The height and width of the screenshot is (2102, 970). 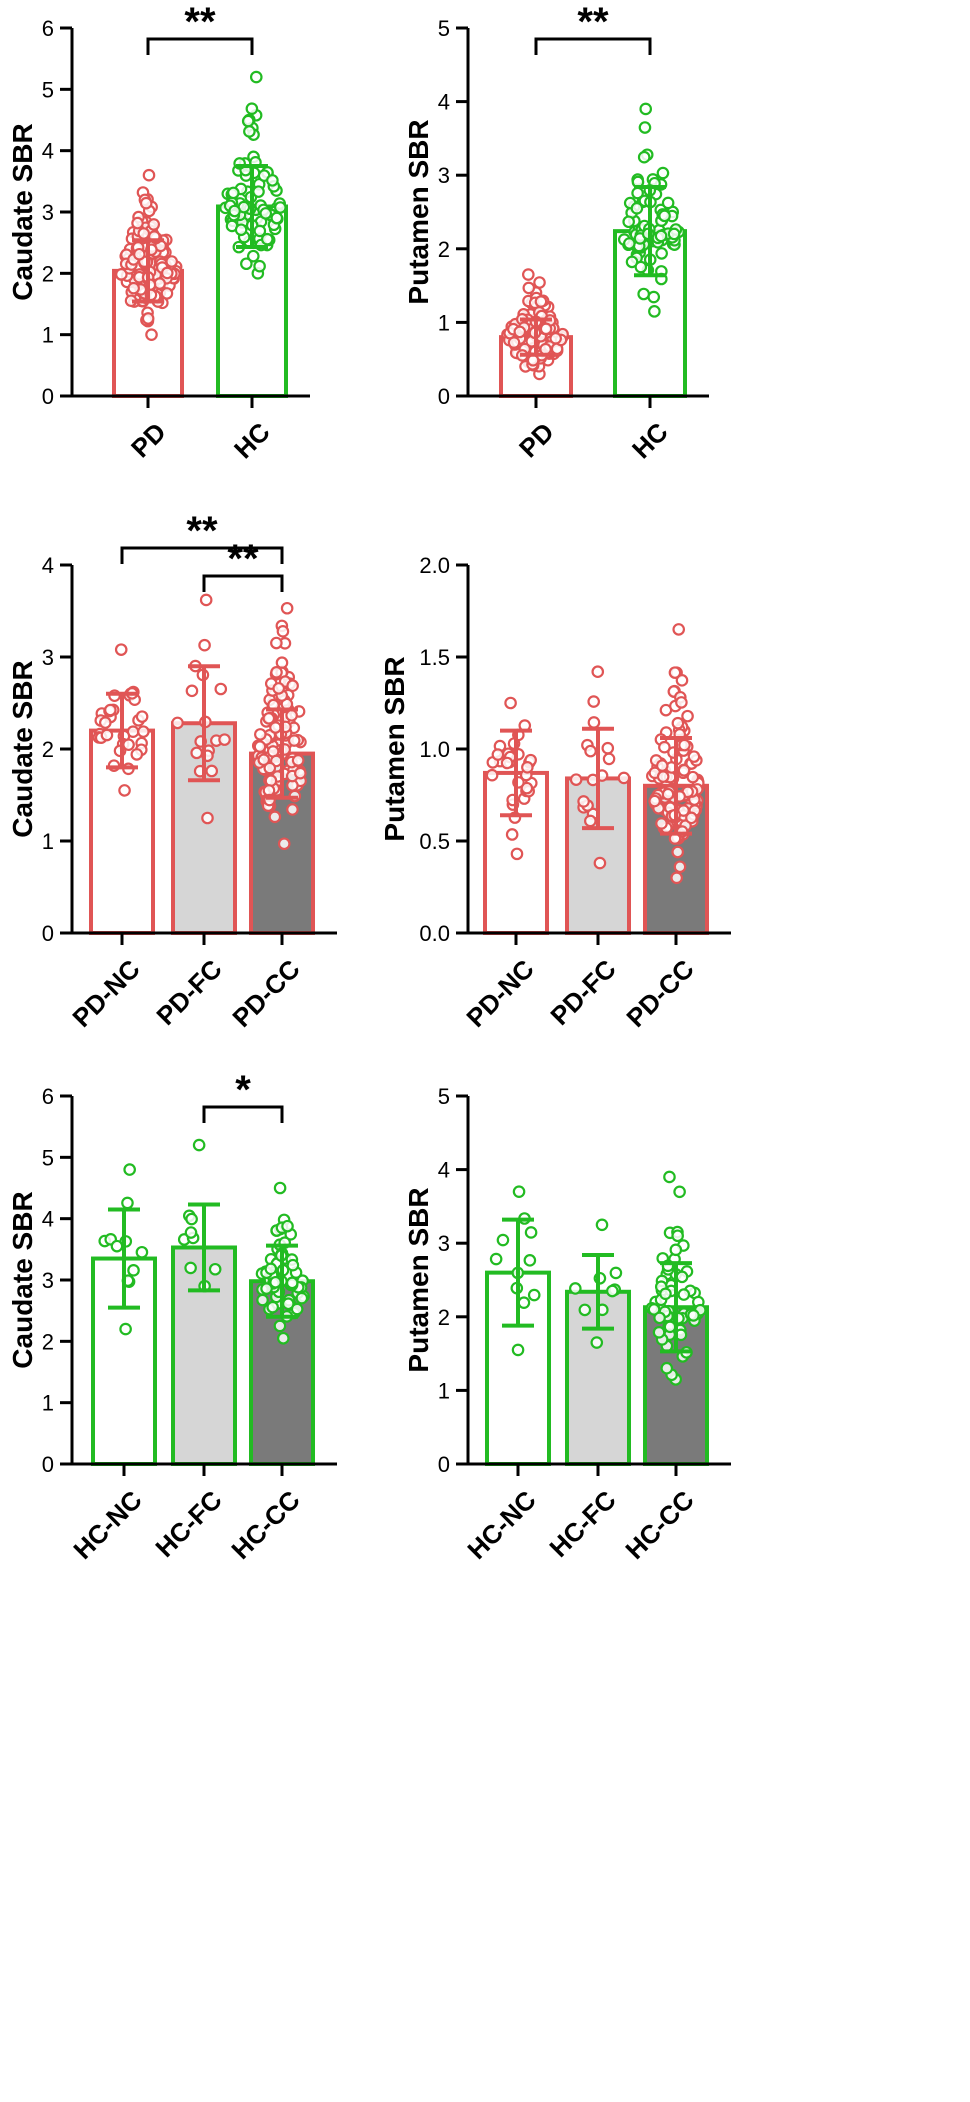 What do you see at coordinates (265, 1524) in the screenshot?
I see `x-tick-label: HC-CC` at bounding box center [265, 1524].